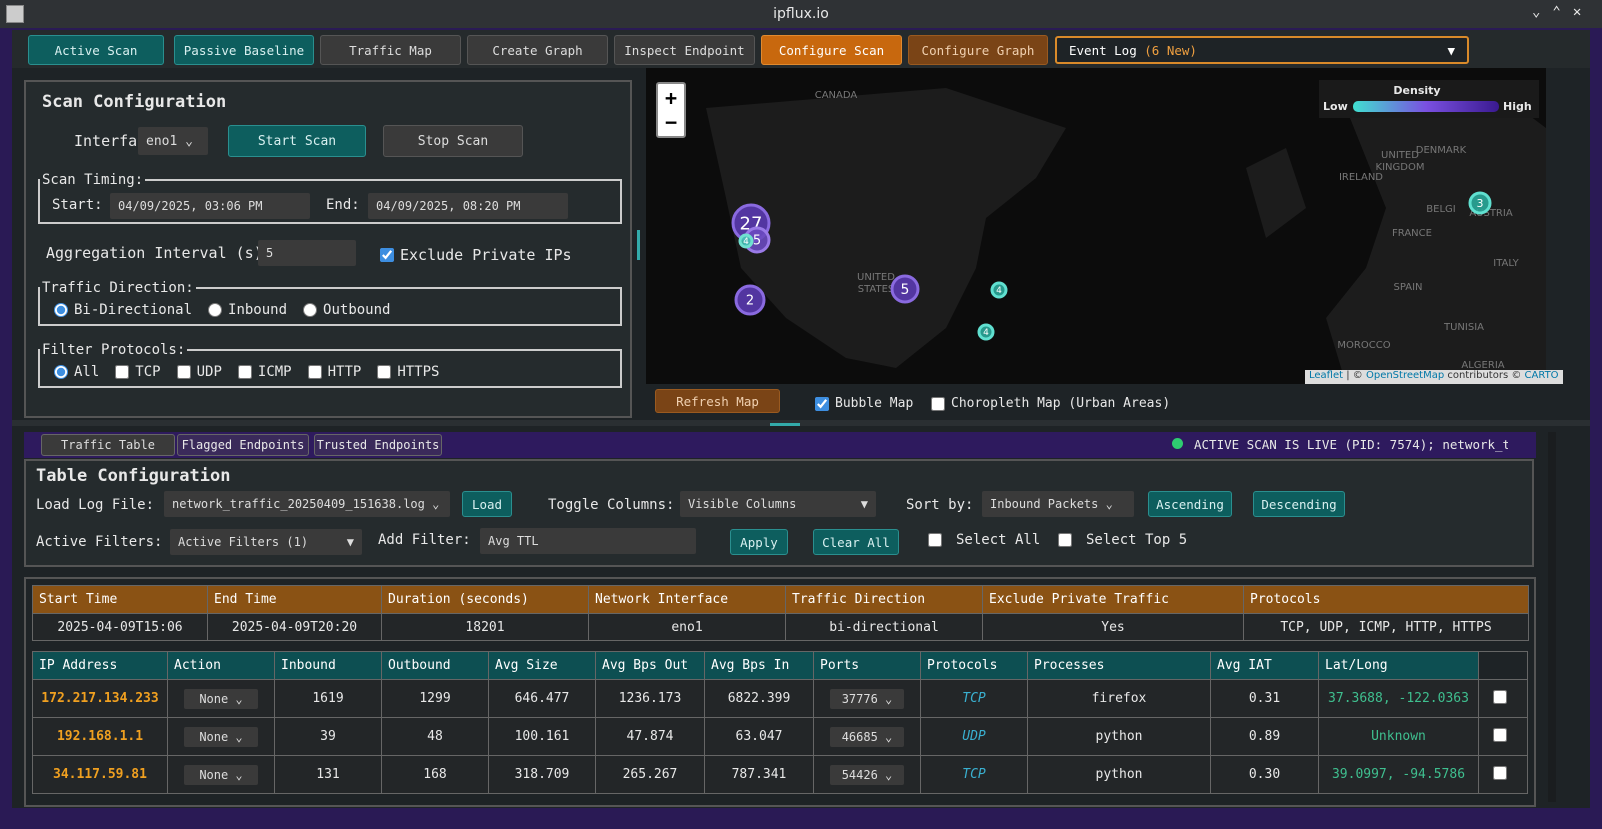  Describe the element at coordinates (1506, 263) in the screenshot. I see `map-label: ITALY` at that location.